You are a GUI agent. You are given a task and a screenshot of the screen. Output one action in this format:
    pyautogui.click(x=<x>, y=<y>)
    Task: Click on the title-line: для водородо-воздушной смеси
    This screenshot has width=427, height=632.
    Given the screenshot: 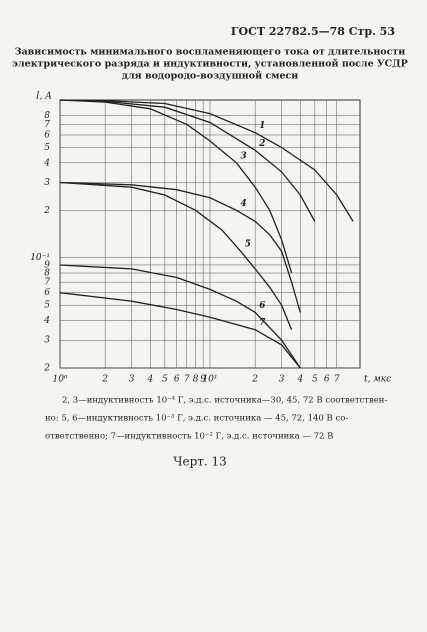 What is the action you would take?
    pyautogui.click(x=210, y=76)
    